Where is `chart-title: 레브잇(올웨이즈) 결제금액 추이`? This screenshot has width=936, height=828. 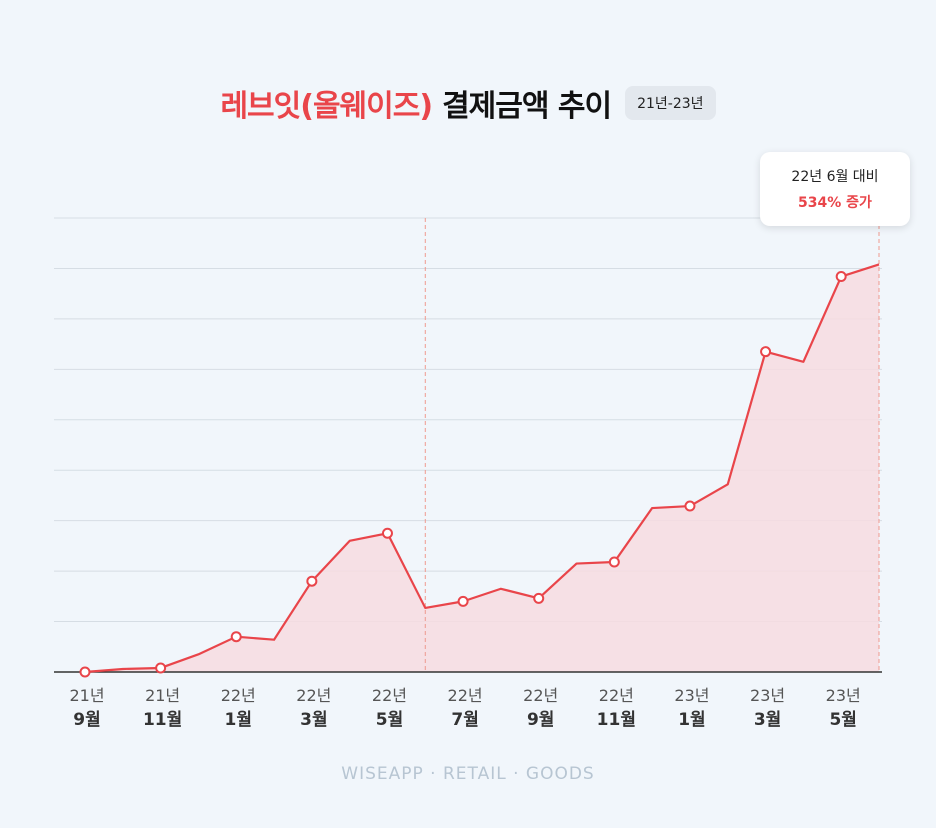 chart-title: 레브잇(올웨이즈) 결제금액 추이 is located at coordinates (416, 103).